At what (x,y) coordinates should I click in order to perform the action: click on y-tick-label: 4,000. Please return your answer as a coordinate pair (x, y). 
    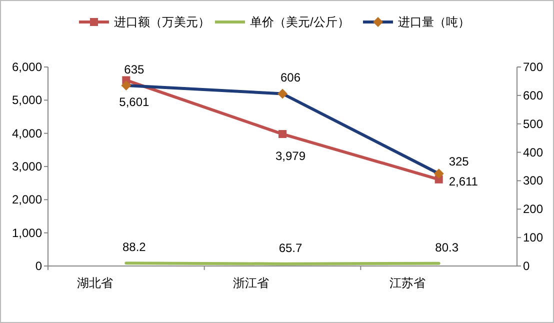
    Looking at the image, I should click on (27, 133).